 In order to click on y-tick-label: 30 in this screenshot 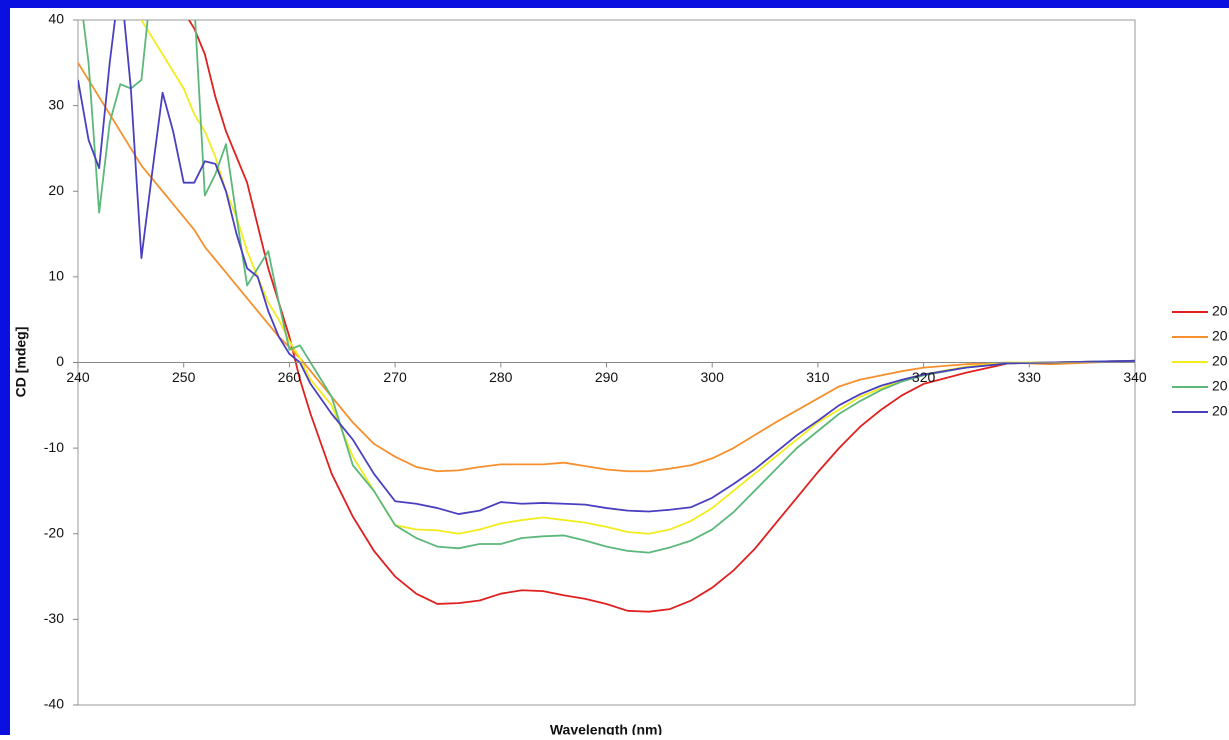, I will do `click(56, 104)`.